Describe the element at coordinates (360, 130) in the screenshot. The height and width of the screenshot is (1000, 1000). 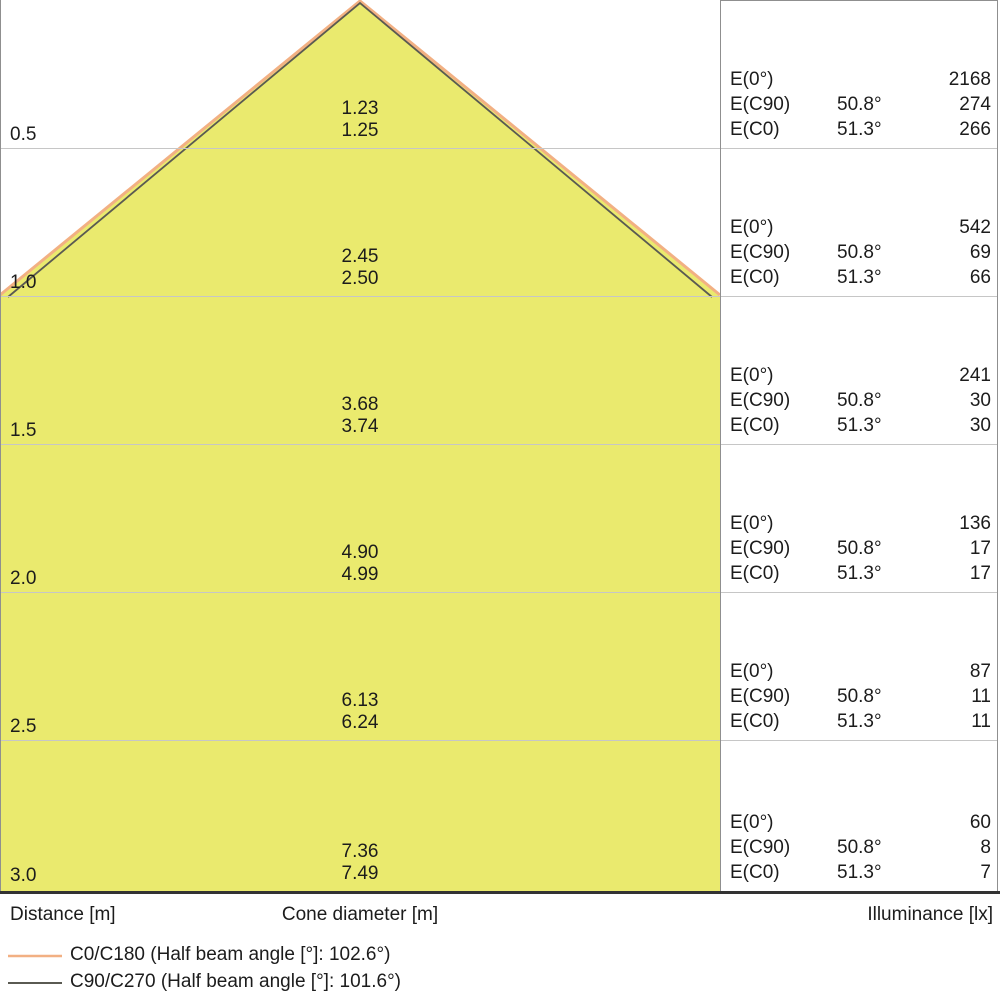
I see `diameter-c0: 1.25` at that location.